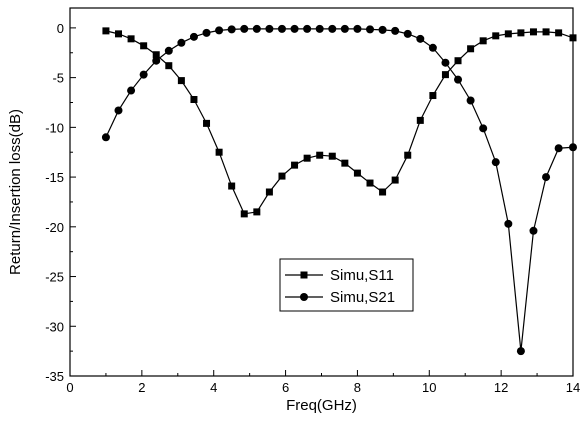 This screenshot has height=429, width=581. What do you see at coordinates (501, 387) in the screenshot?
I see `x-tick-label: 12` at bounding box center [501, 387].